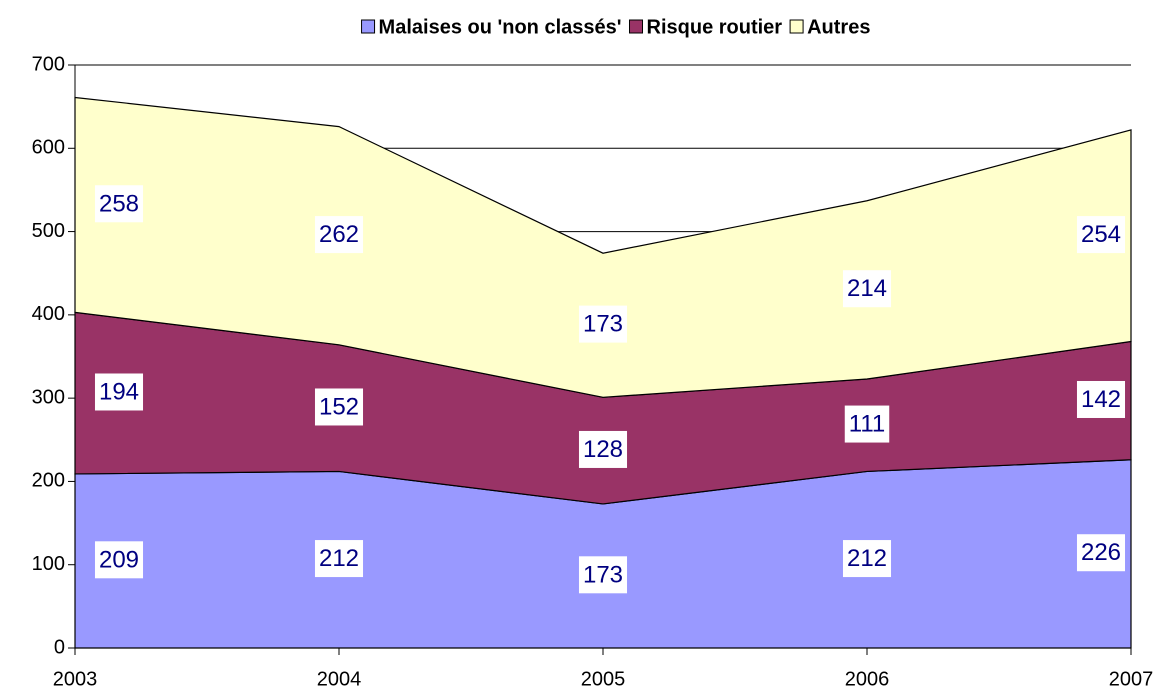 The image size is (1162, 695). What do you see at coordinates (48, 314) in the screenshot?
I see `y-tick-label: 400` at bounding box center [48, 314].